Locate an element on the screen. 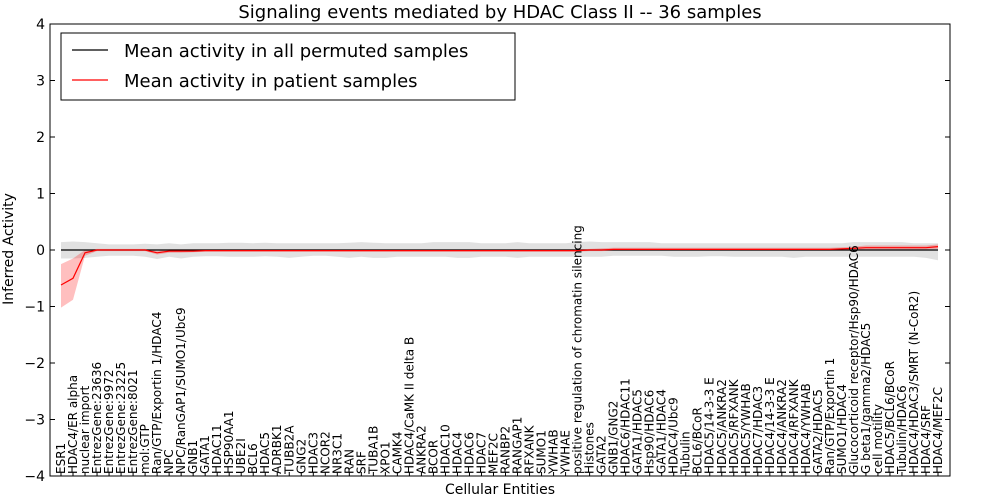 This screenshot has height=500, width=1000. y-tick-label: −4 is located at coordinates (34, 477).